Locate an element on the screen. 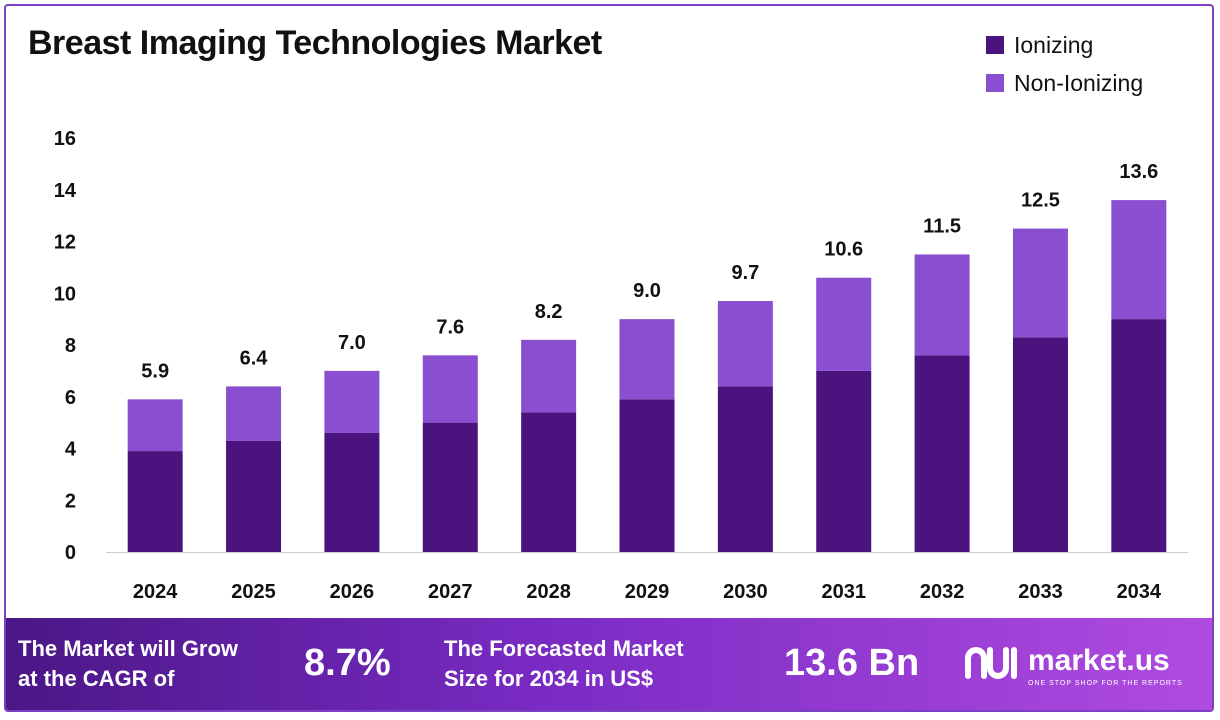  x-tick-label: 2032 is located at coordinates (942, 592).